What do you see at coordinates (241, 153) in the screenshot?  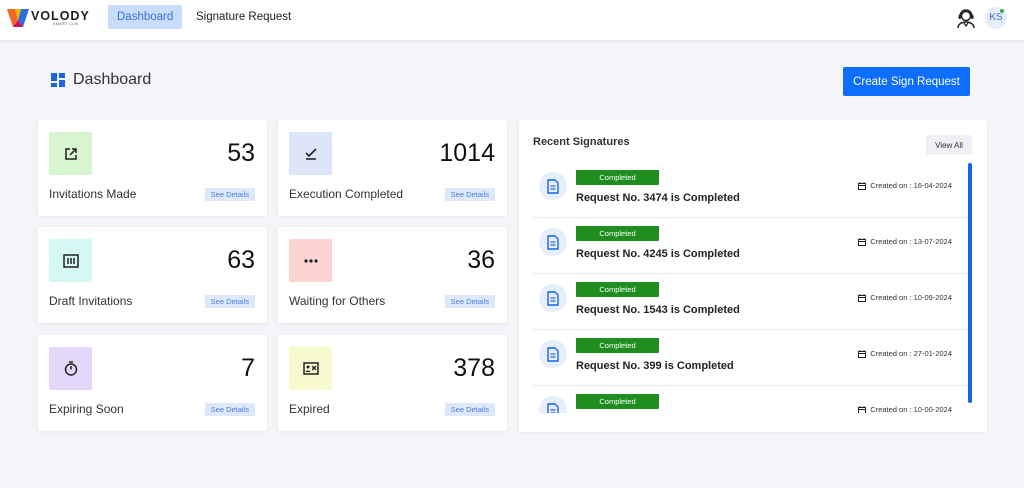 I see `card-value: 53` at bounding box center [241, 153].